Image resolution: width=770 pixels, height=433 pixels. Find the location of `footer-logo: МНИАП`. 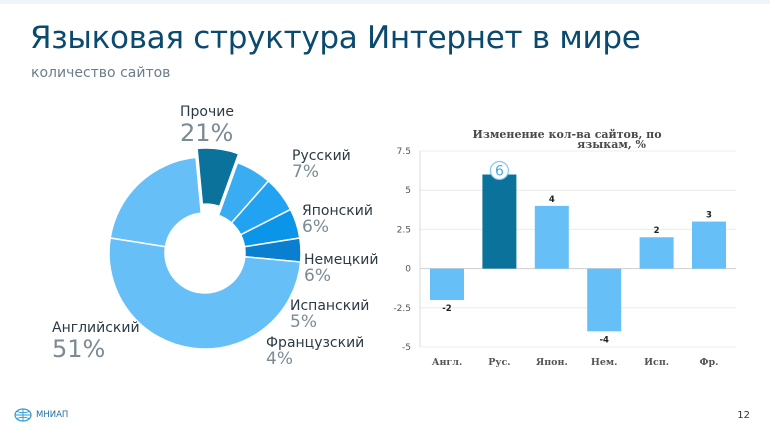

footer-logo: МНИАП is located at coordinates (41, 415).